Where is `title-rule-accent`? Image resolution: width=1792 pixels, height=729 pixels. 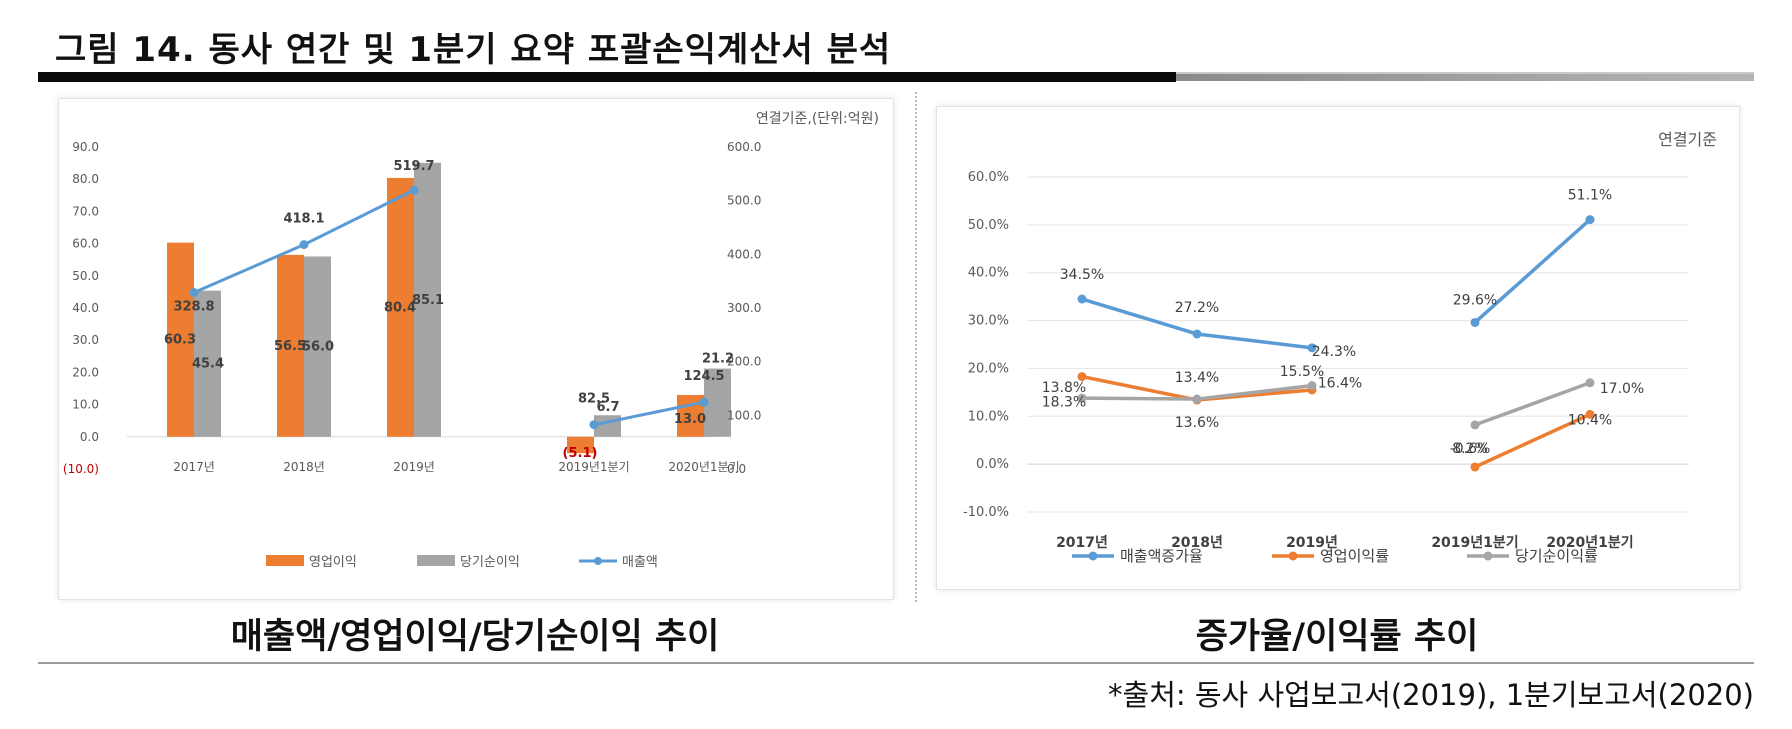
title-rule-accent is located at coordinates (1465, 77).